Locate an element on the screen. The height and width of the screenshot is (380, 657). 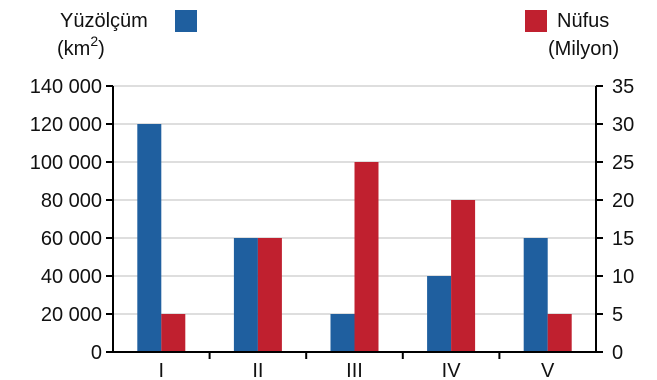
x-tick-label: III is located at coordinates (354, 370).